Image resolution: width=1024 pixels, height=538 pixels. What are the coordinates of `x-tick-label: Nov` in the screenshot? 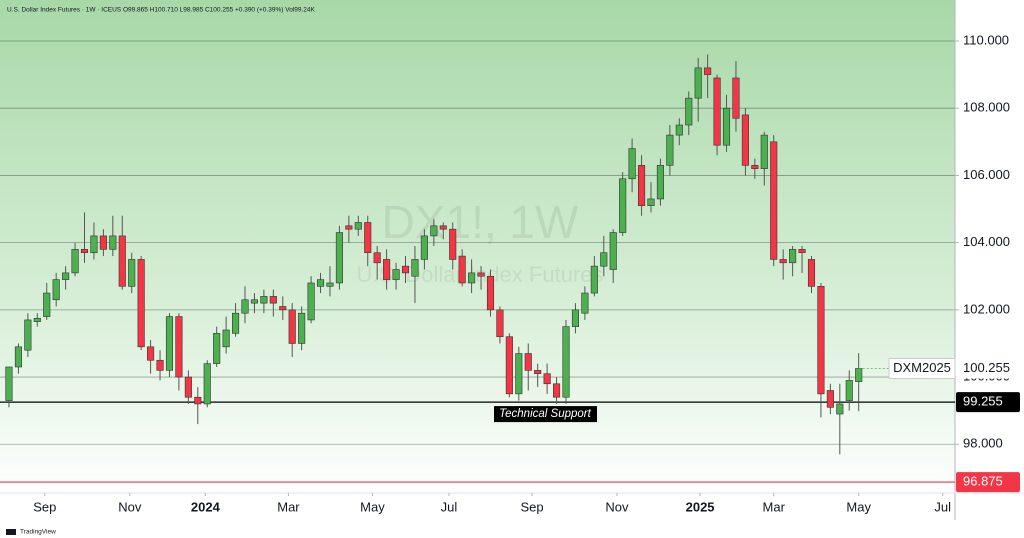 It's located at (617, 506).